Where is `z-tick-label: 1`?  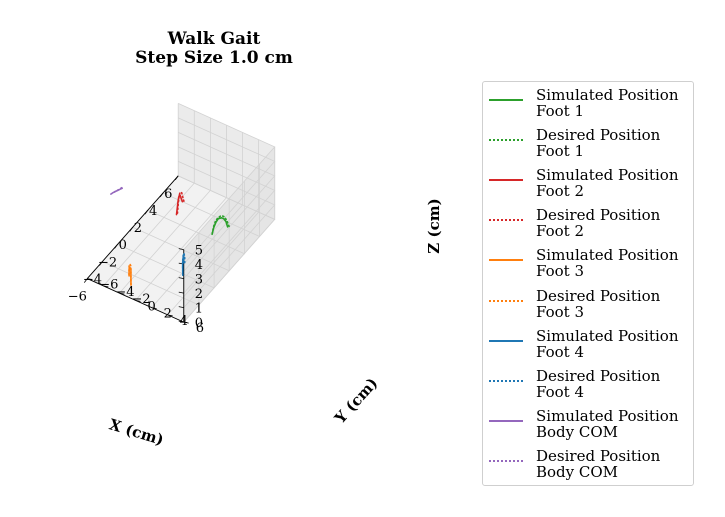
z-tick-label: 1 is located at coordinates (199, 309).